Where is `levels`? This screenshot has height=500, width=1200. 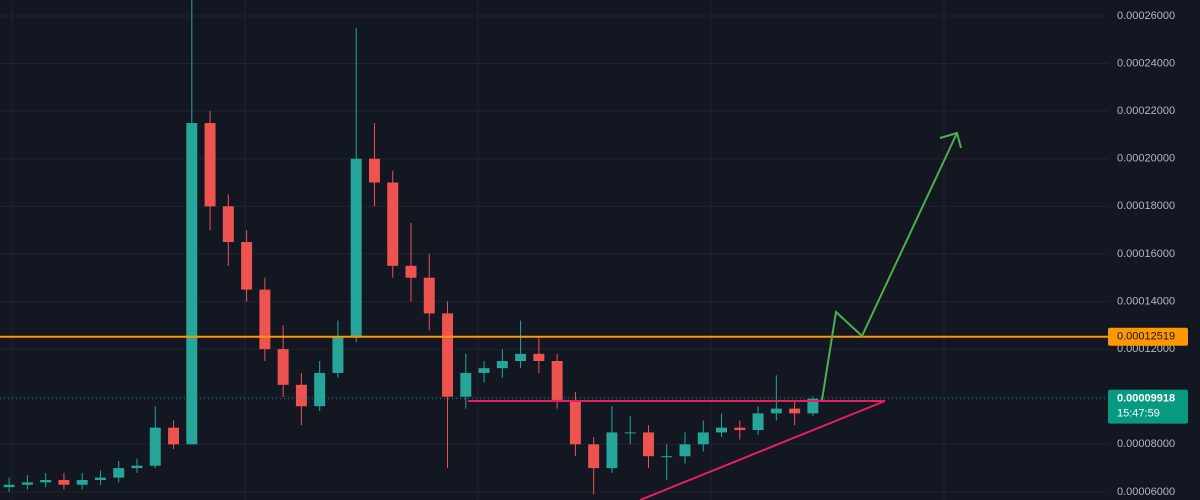
levels is located at coordinates (554, 367).